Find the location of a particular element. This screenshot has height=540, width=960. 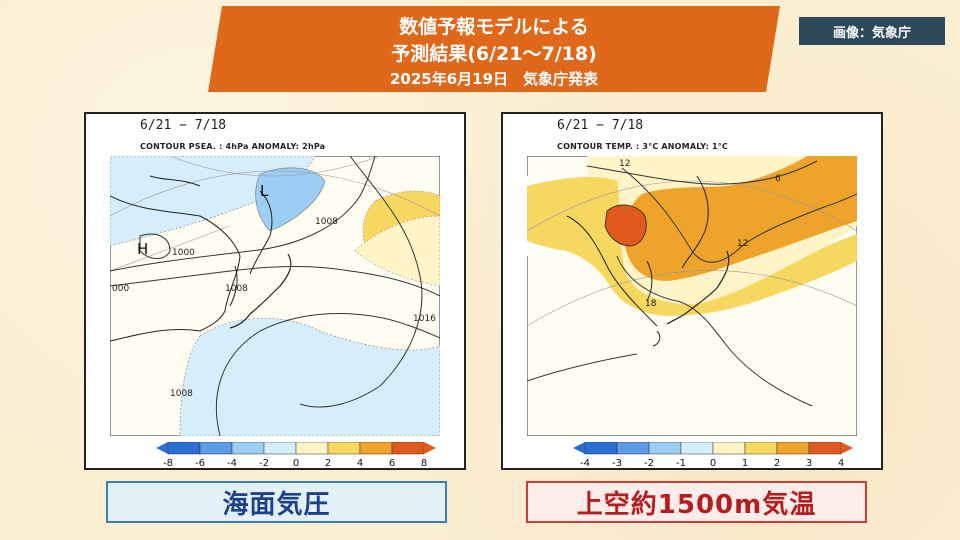

pressure-date-range: 6/21 − 7/18 is located at coordinates (183, 125).